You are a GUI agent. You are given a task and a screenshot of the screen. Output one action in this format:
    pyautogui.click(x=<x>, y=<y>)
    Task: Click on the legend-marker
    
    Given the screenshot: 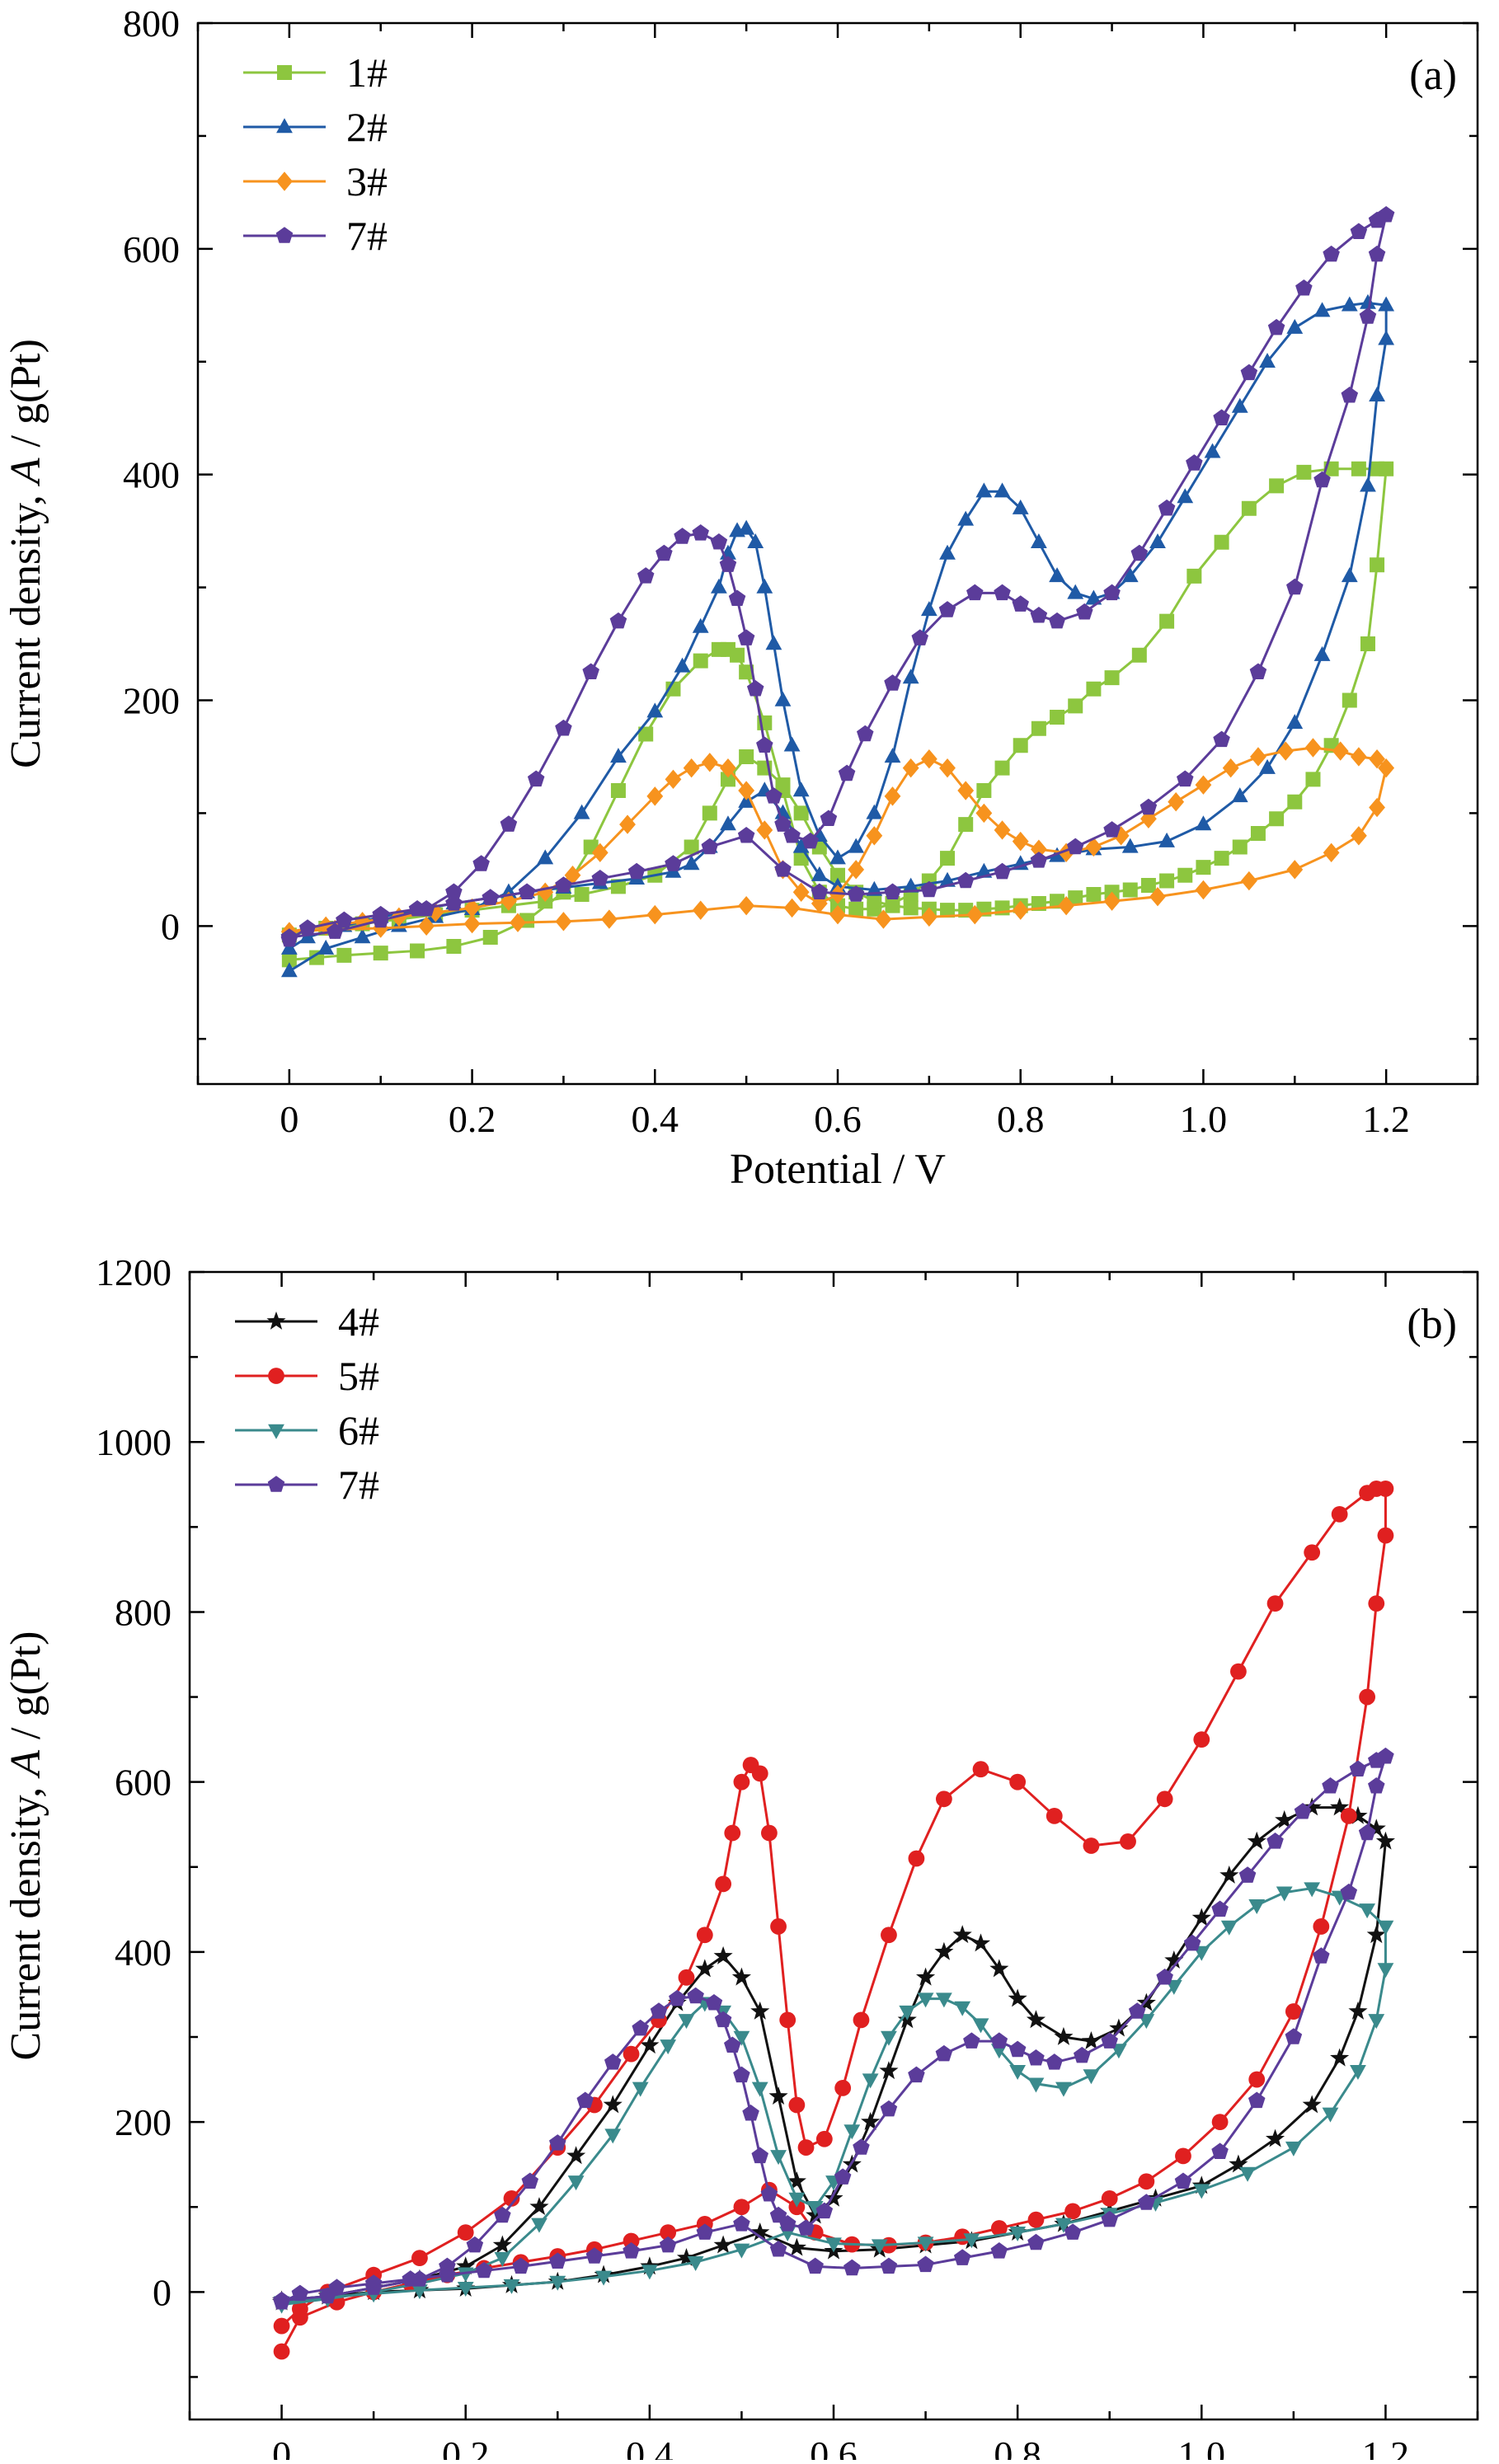 What is the action you would take?
    pyautogui.click(x=284, y=72)
    